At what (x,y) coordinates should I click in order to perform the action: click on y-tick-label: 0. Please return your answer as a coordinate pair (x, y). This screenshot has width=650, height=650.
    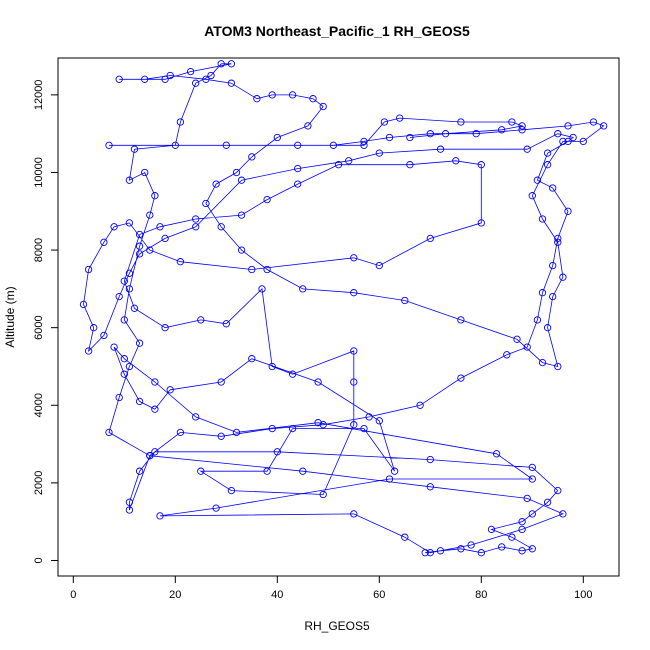
    Looking at the image, I should click on (39, 560).